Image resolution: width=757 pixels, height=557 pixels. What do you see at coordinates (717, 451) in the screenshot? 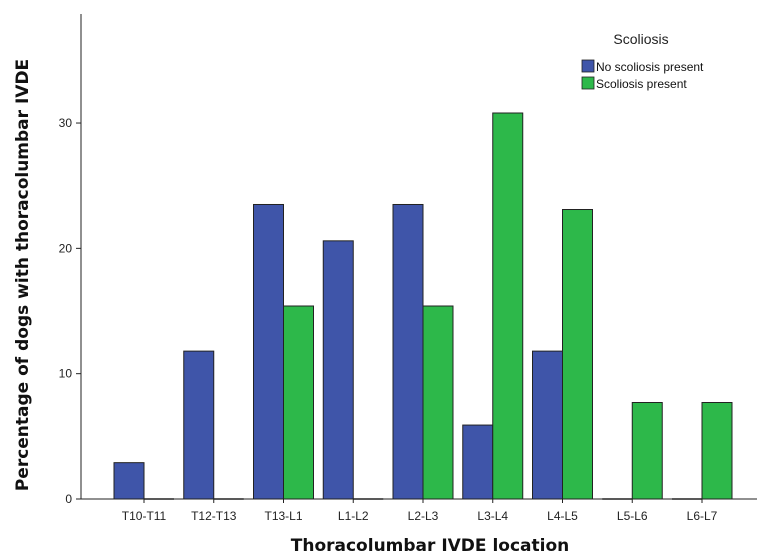
I see `bar-scoliosis-l6-l7` at bounding box center [717, 451].